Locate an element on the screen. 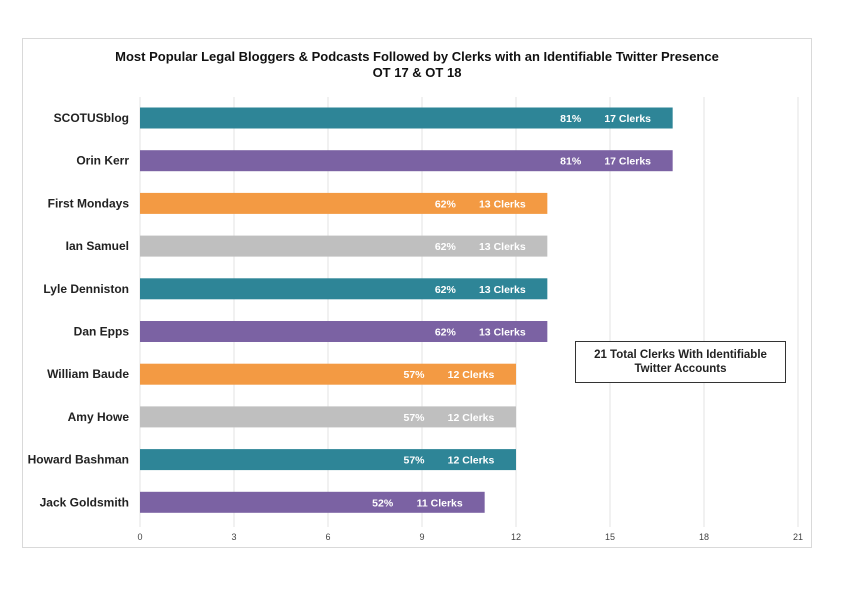 This screenshot has width=862, height=600. category-label: William Baude is located at coordinates (88, 374).